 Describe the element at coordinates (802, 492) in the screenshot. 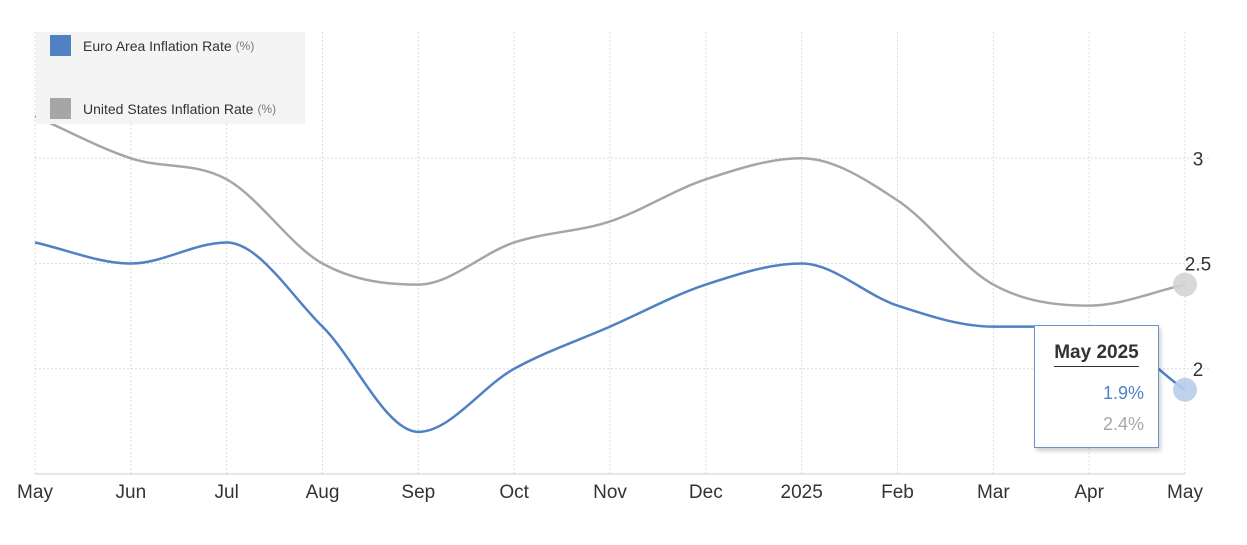

I see `x-tick-label: 2025` at that location.